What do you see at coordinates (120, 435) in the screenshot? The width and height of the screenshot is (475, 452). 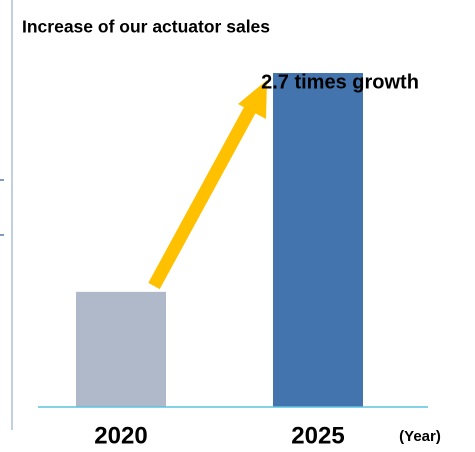 I see `x-tick-label: 2020` at bounding box center [120, 435].